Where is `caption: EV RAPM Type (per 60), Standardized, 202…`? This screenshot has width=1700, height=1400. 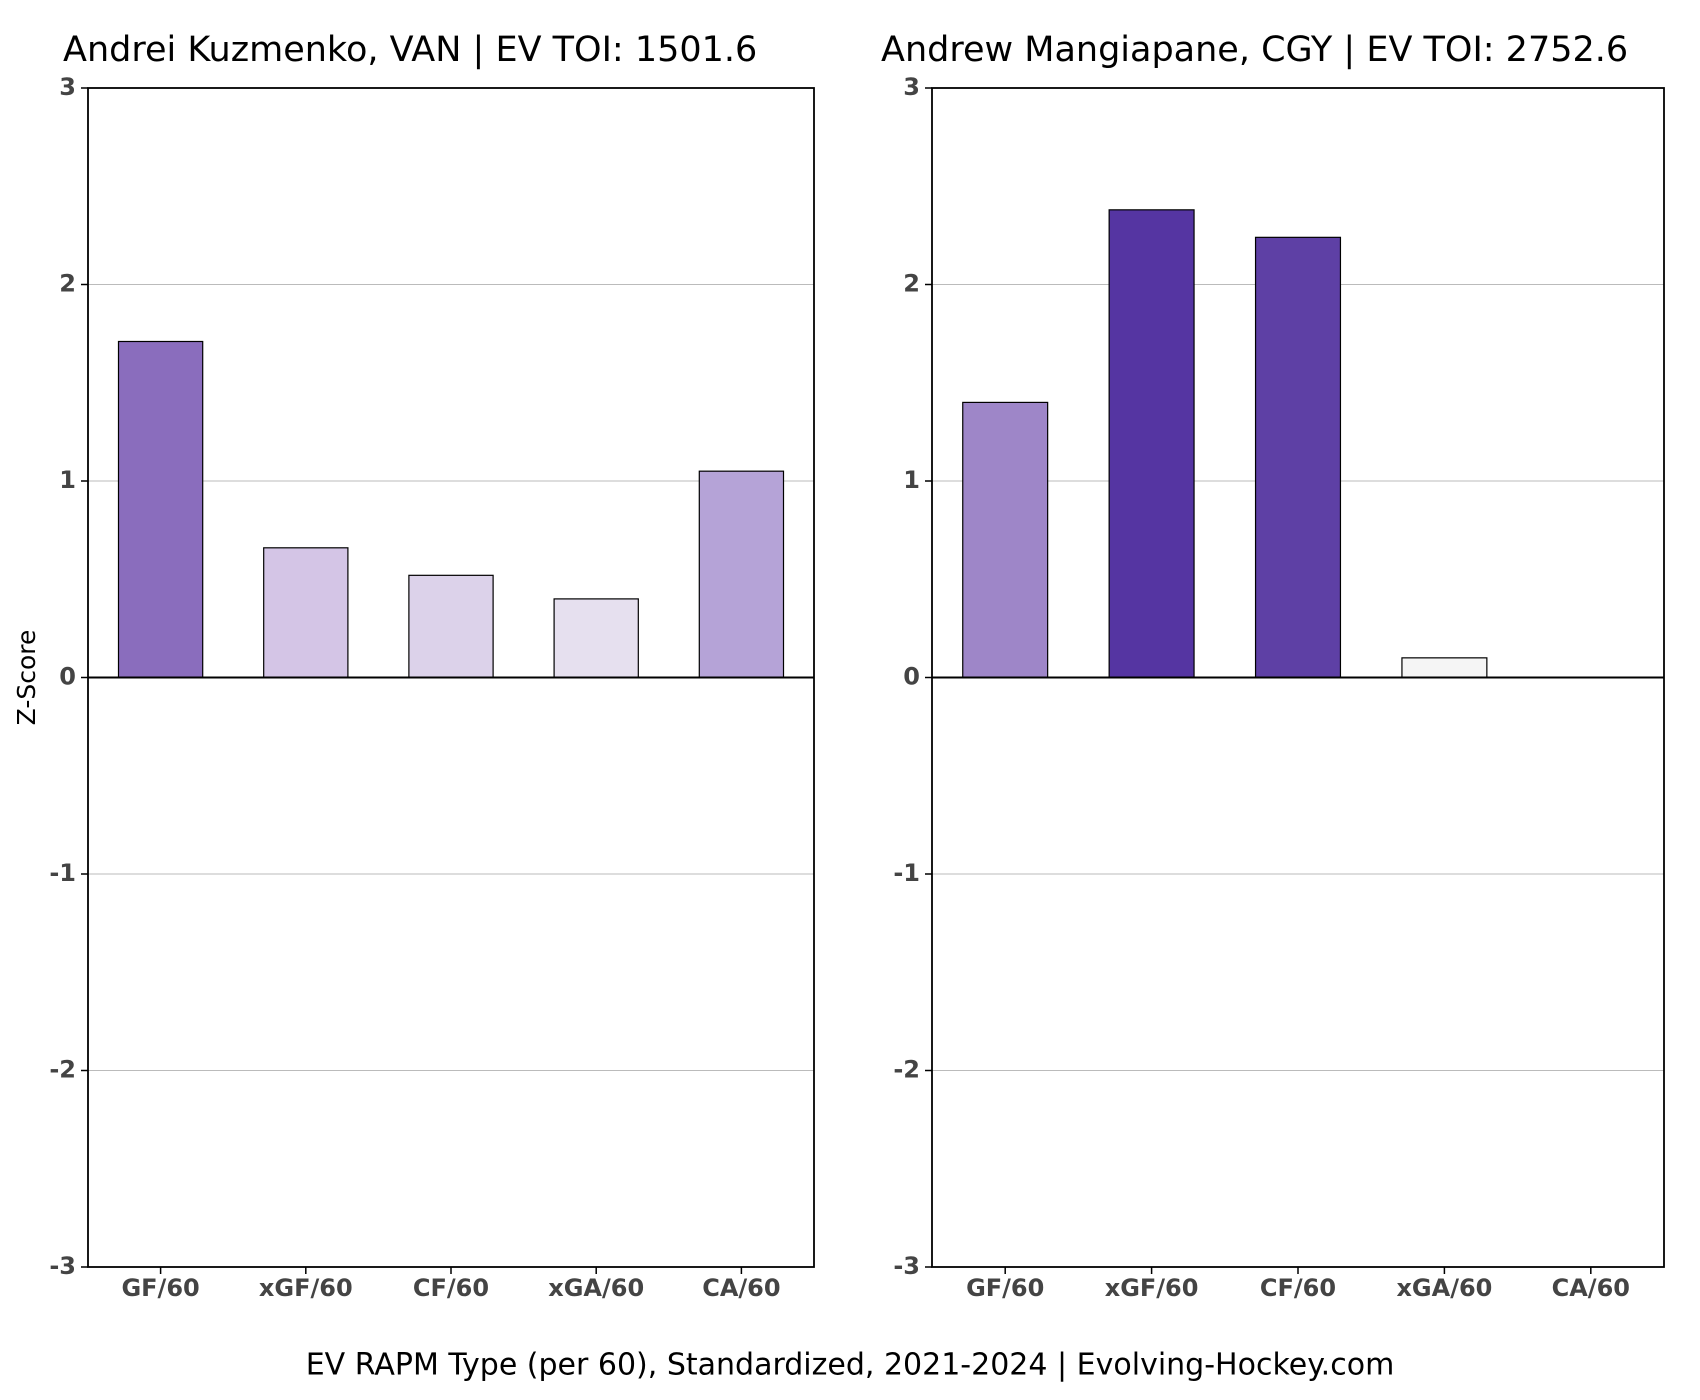
caption: EV RAPM Type (per 60), Standardized, 202… is located at coordinates (850, 1365).